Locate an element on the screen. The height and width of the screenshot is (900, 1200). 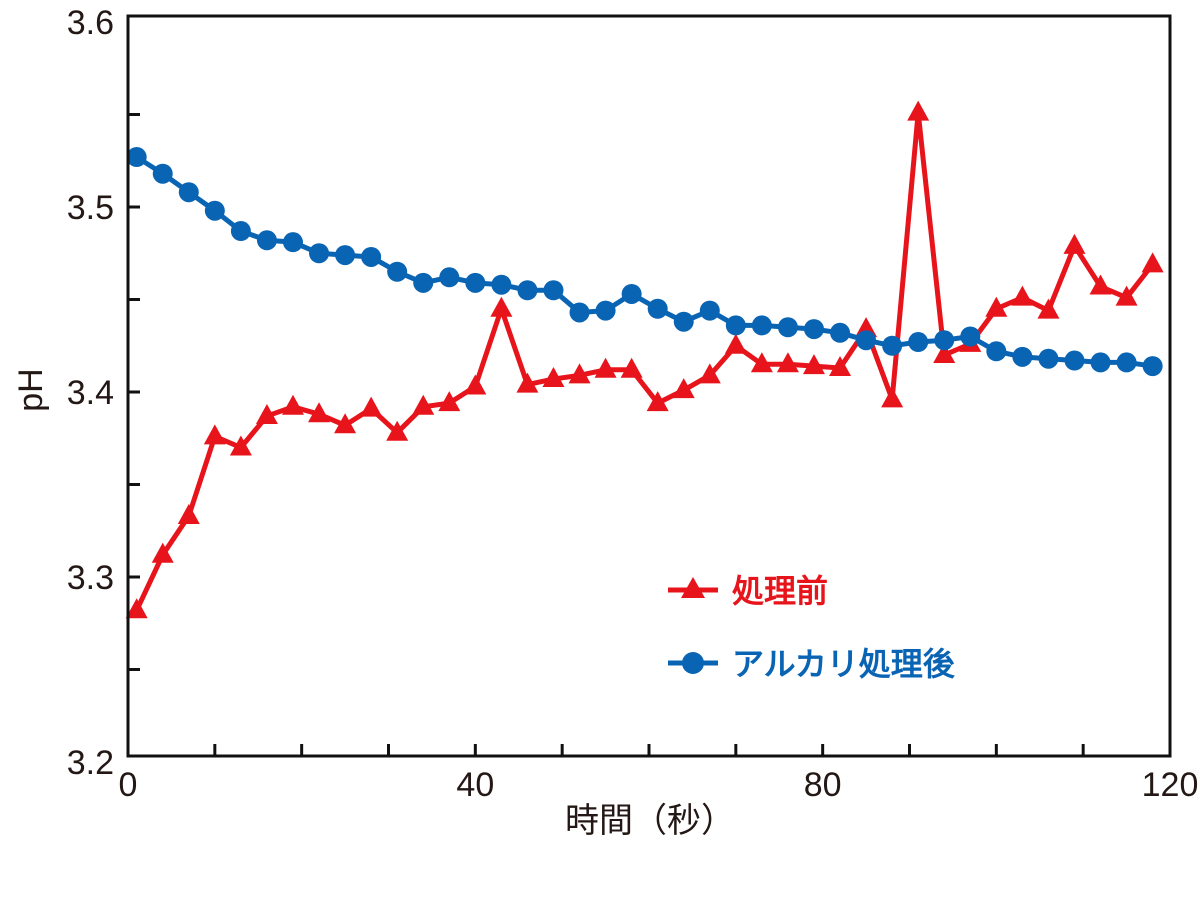
x-tick-label: 120 is located at coordinates (1170, 785).